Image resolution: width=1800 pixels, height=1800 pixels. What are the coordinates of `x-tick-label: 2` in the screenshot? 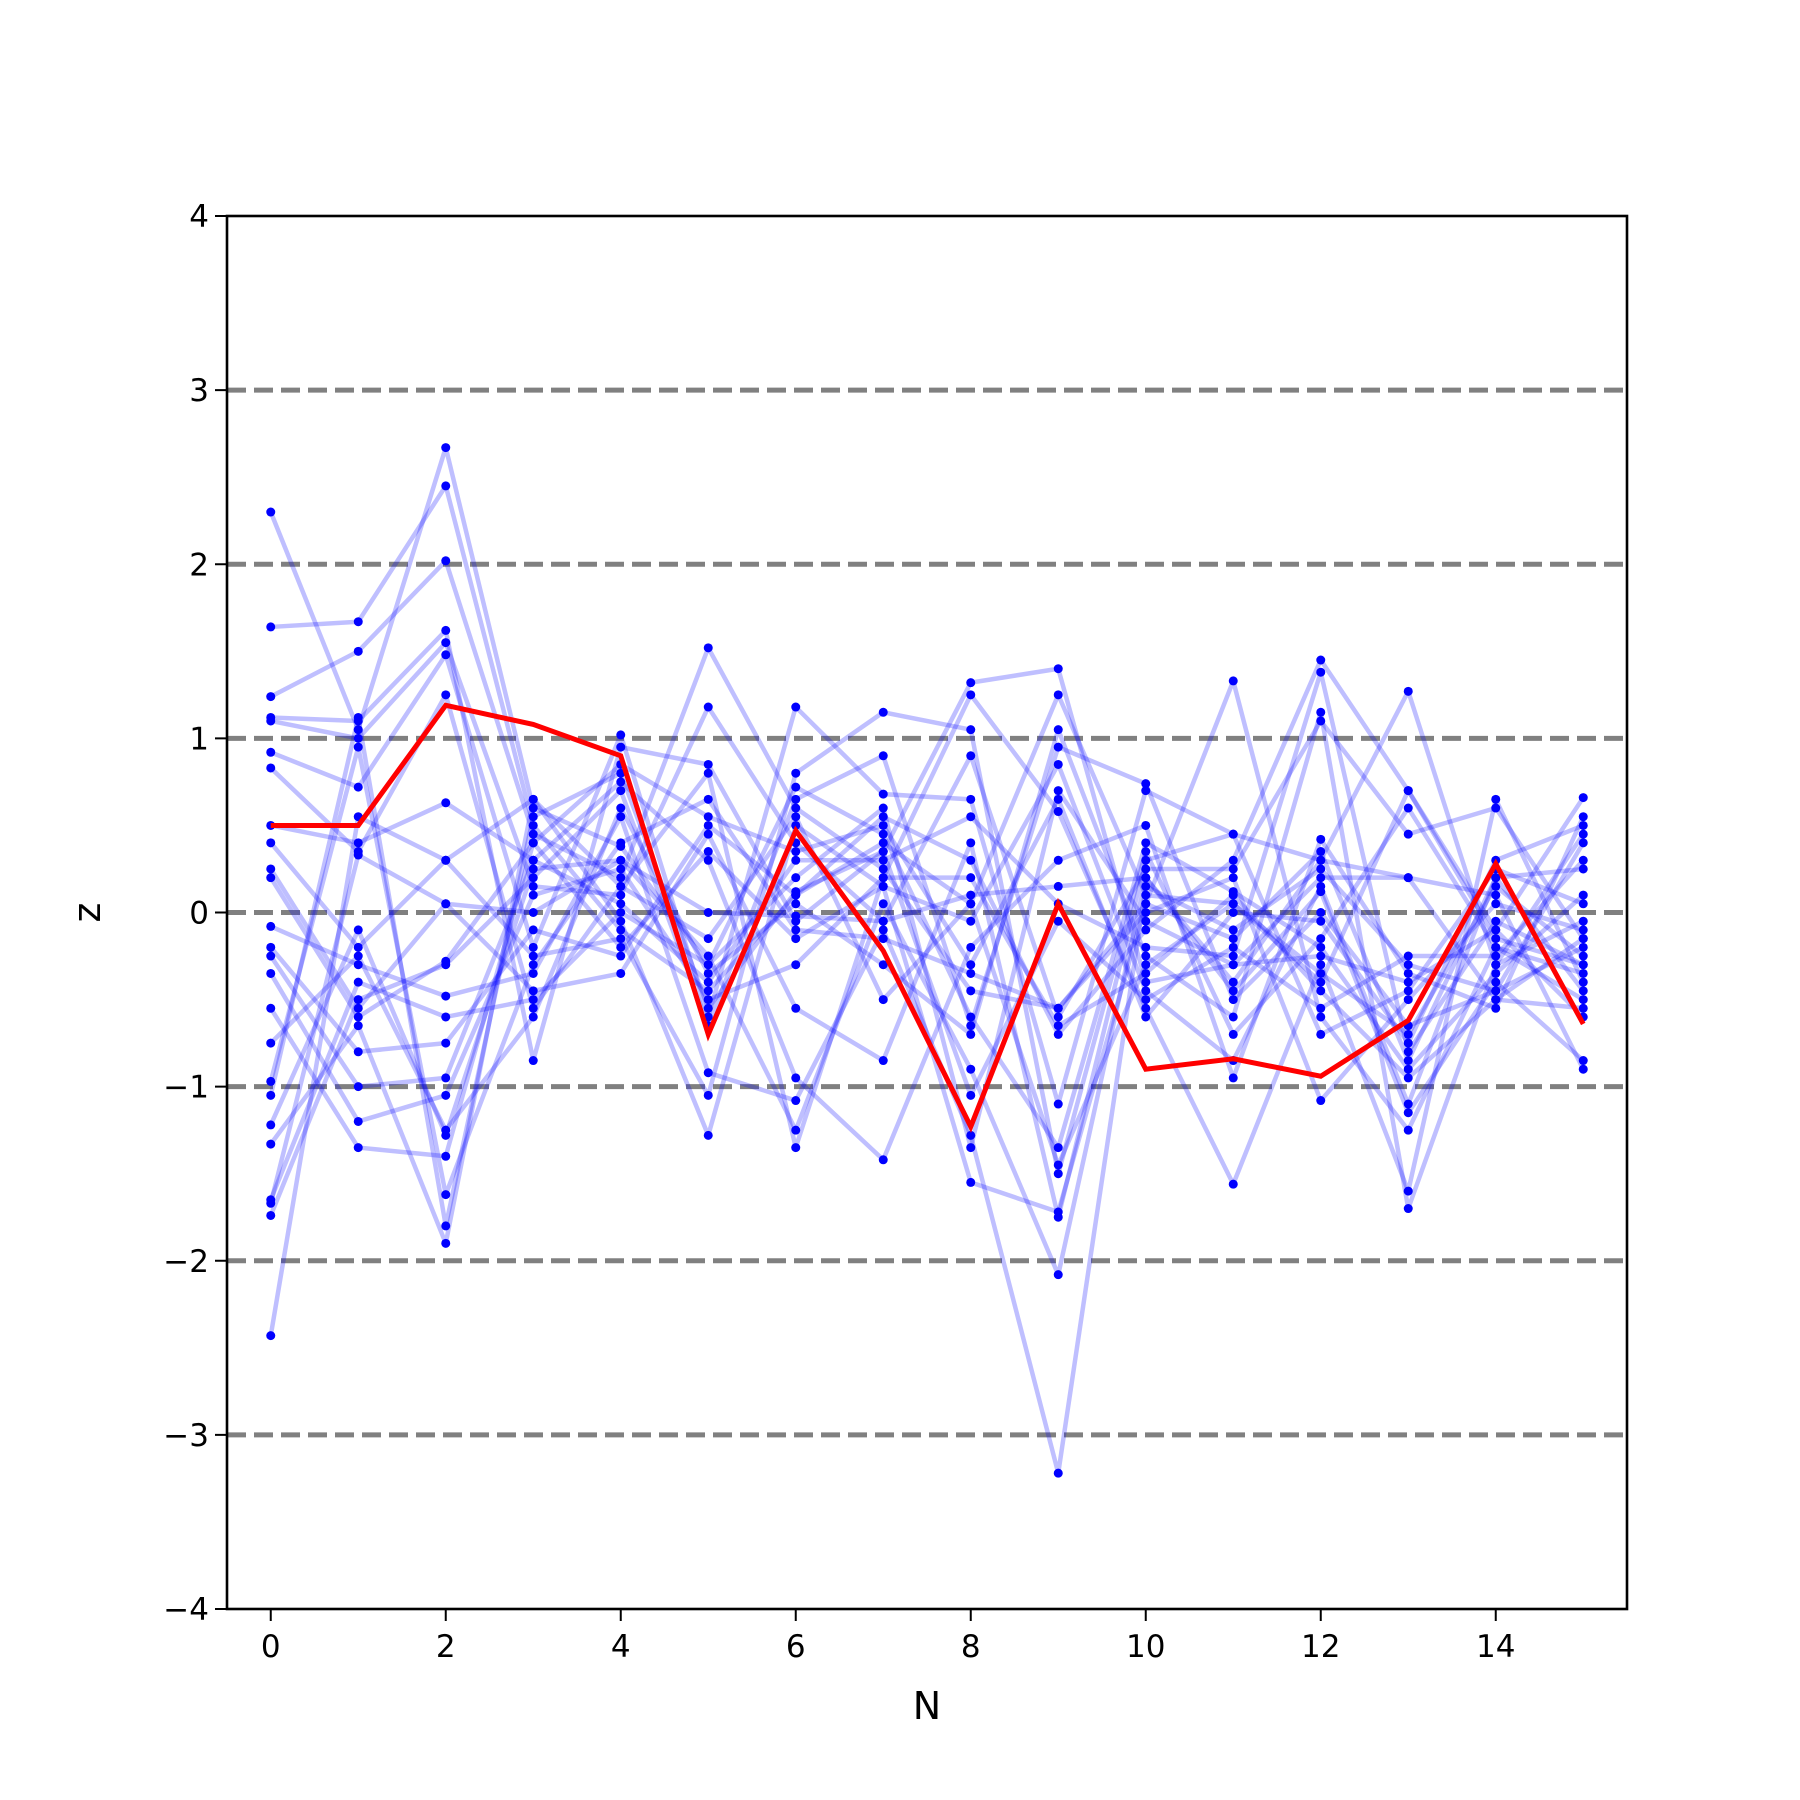 It's located at (446, 1647).